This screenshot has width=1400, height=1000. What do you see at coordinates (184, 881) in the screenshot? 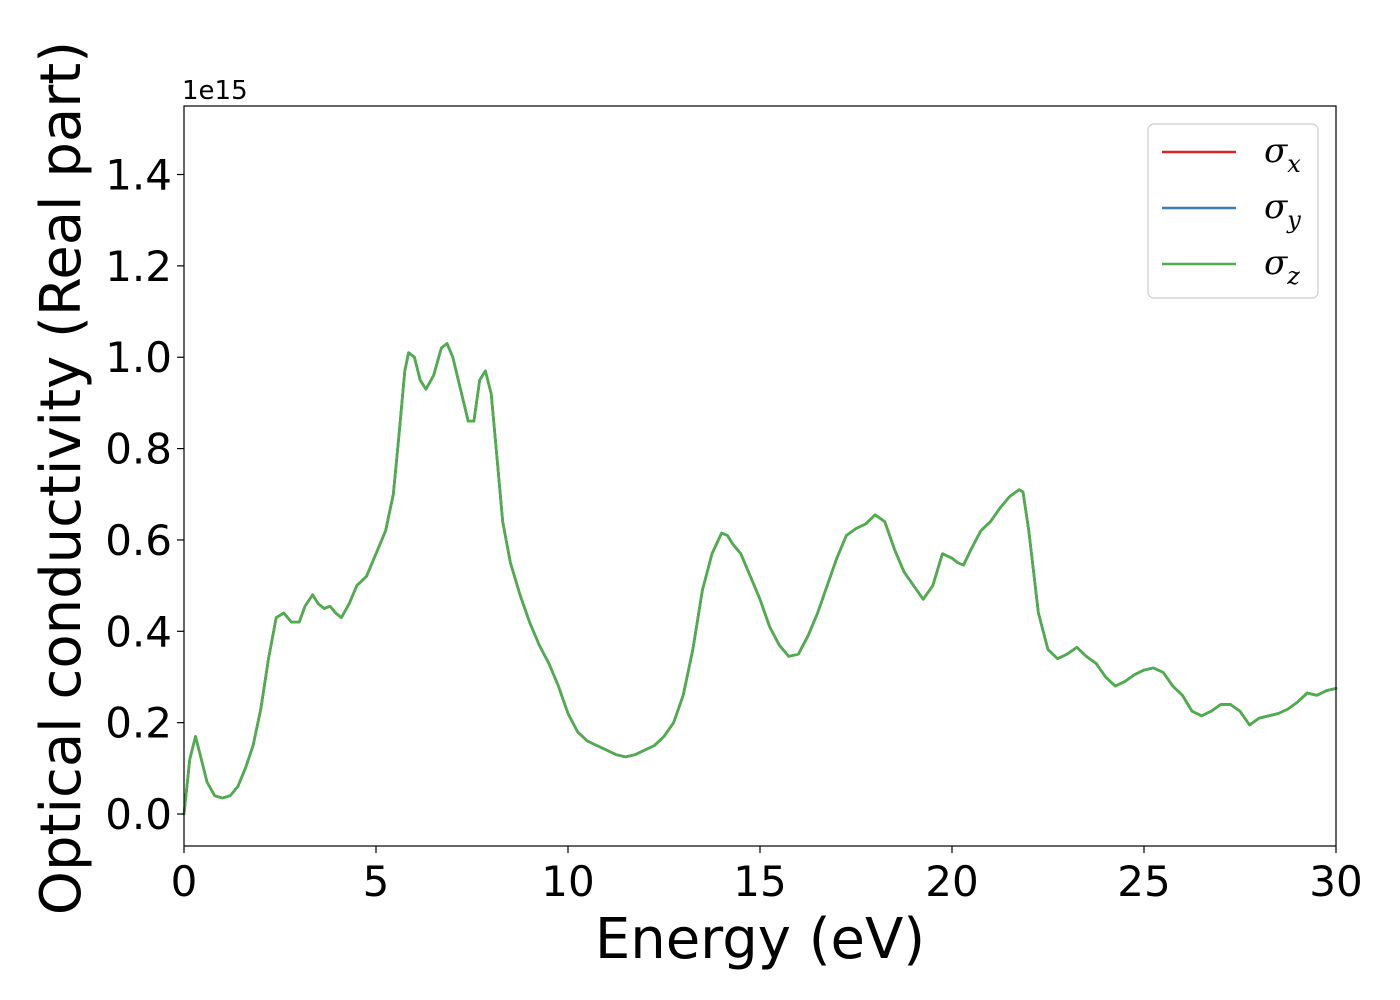
I see `x-tick-label: 0` at bounding box center [184, 881].